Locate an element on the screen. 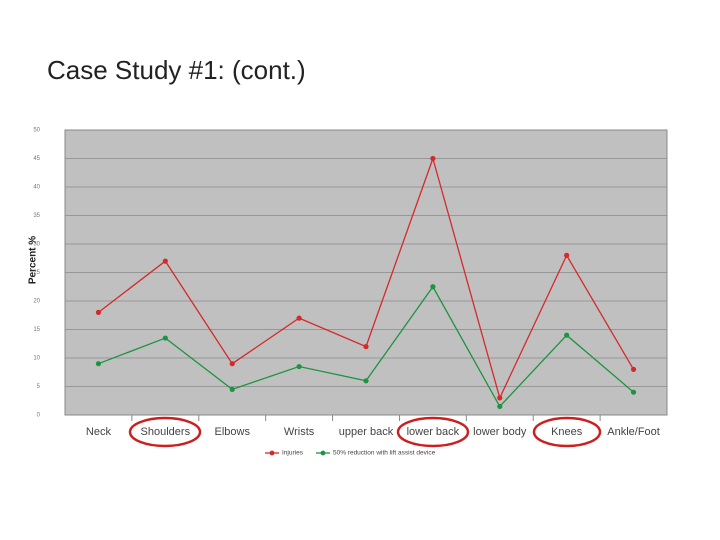  x-tick-label: Wrists is located at coordinates (299, 432).